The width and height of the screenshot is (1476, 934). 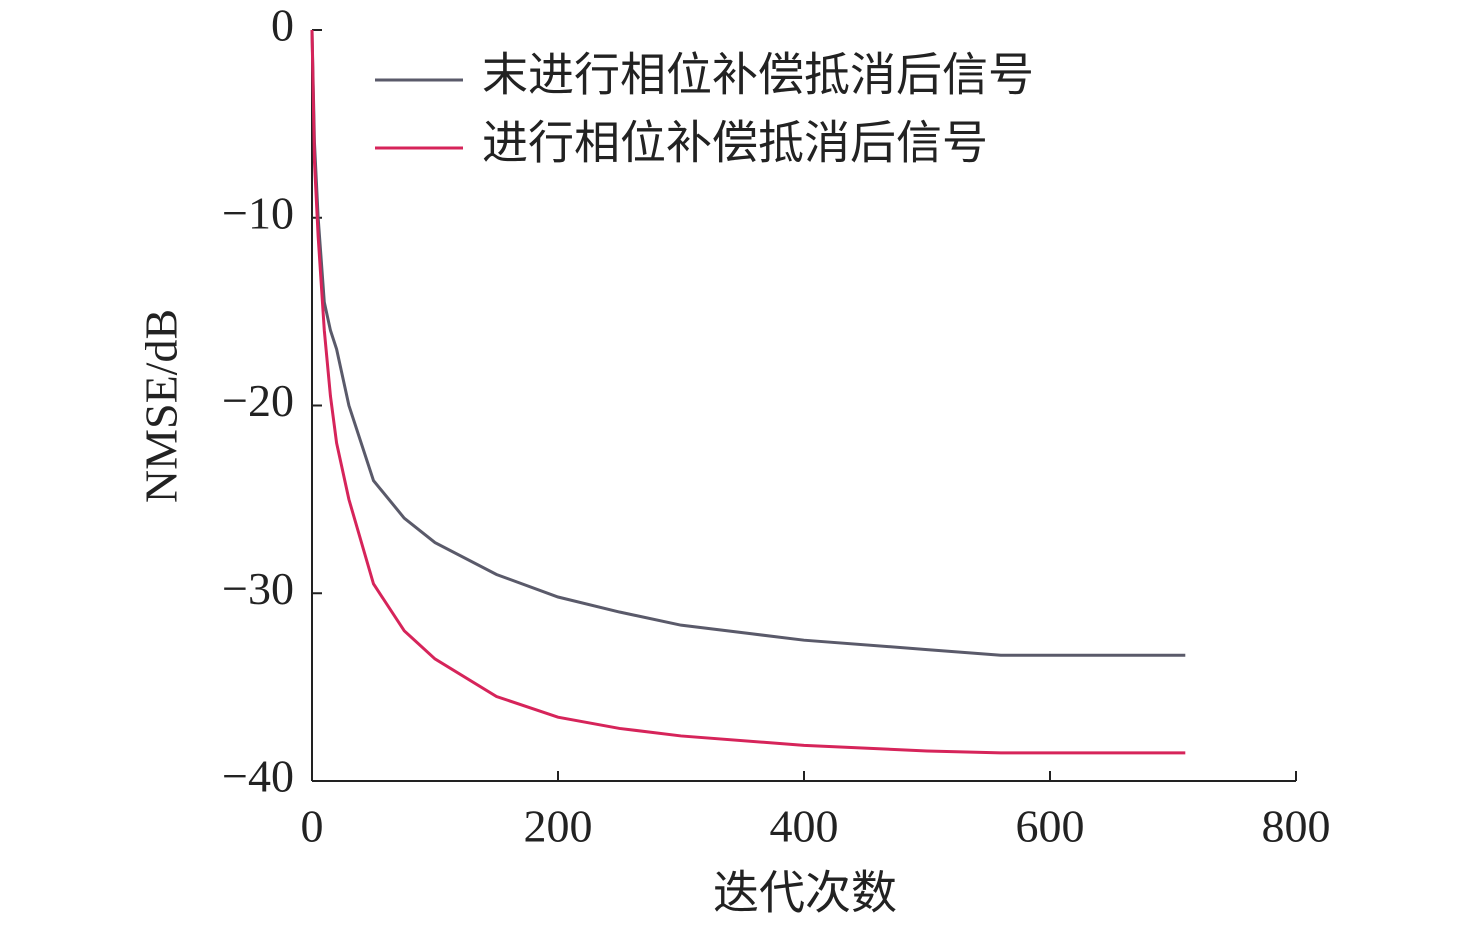 I want to click on legend-label: 进行相位补偿抵消后信号, so click(x=735, y=143).